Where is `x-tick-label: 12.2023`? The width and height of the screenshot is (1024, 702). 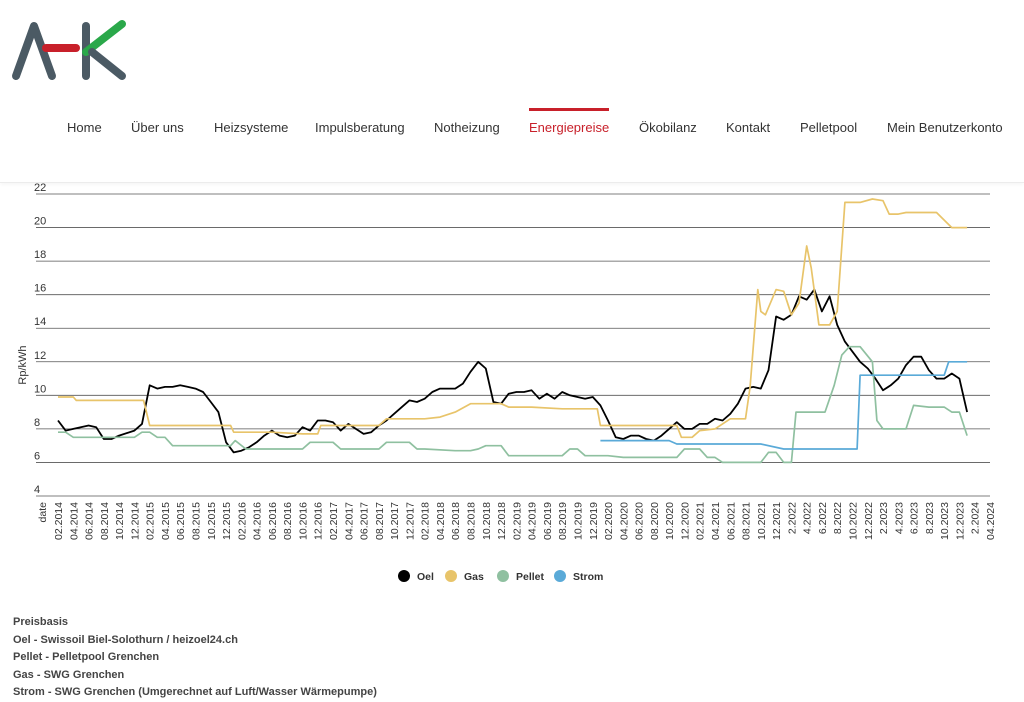 x-tick-label: 12.2023 is located at coordinates (960, 521).